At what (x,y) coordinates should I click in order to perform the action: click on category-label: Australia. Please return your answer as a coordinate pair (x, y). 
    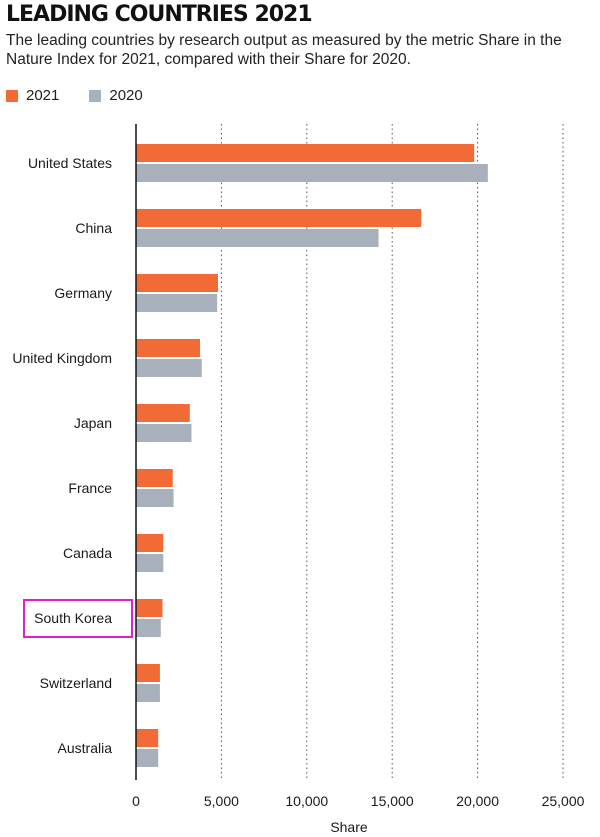
    Looking at the image, I should click on (85, 748).